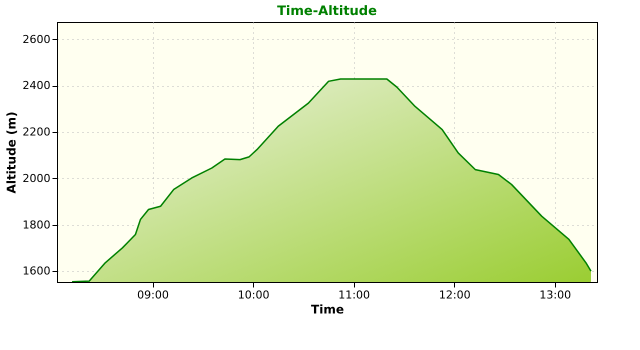 Image resolution: width=640 pixels, height=350 pixels. I want to click on y-tick-label: 2600, so click(36, 39).